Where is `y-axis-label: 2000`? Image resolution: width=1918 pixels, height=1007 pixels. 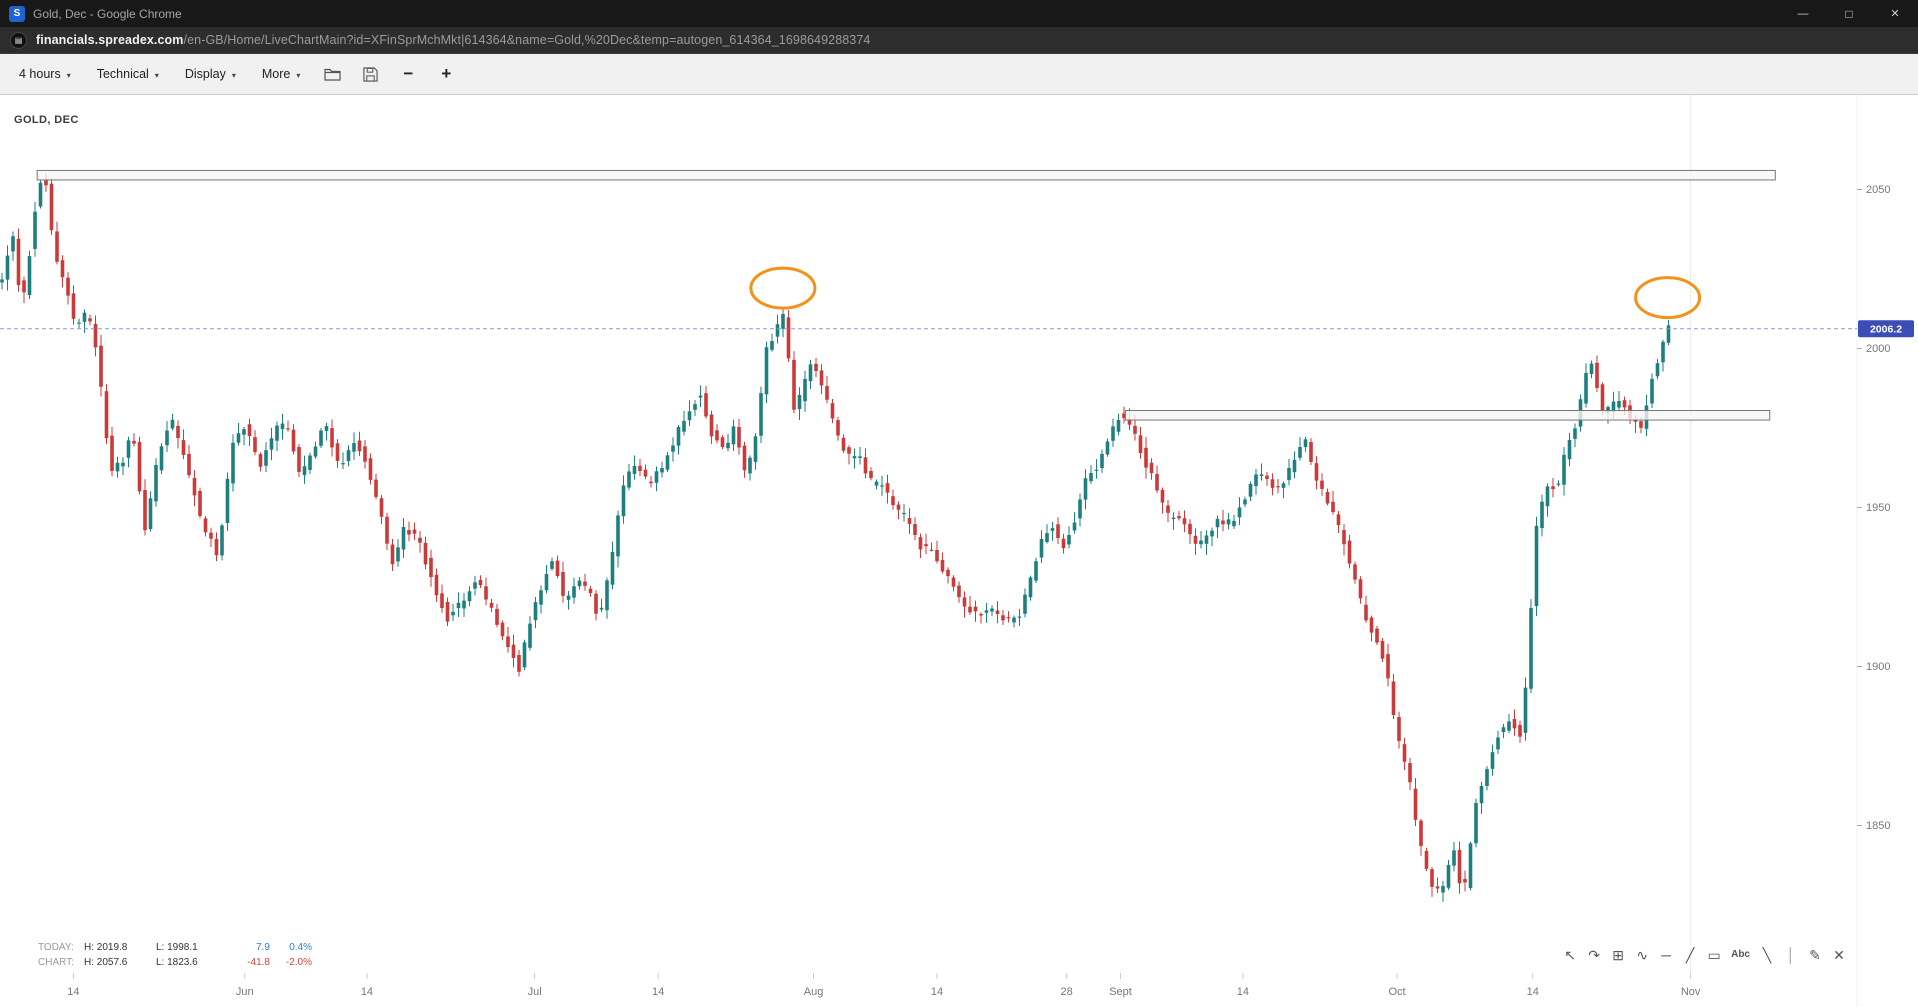
y-axis-label: 2000 is located at coordinates (1878, 349).